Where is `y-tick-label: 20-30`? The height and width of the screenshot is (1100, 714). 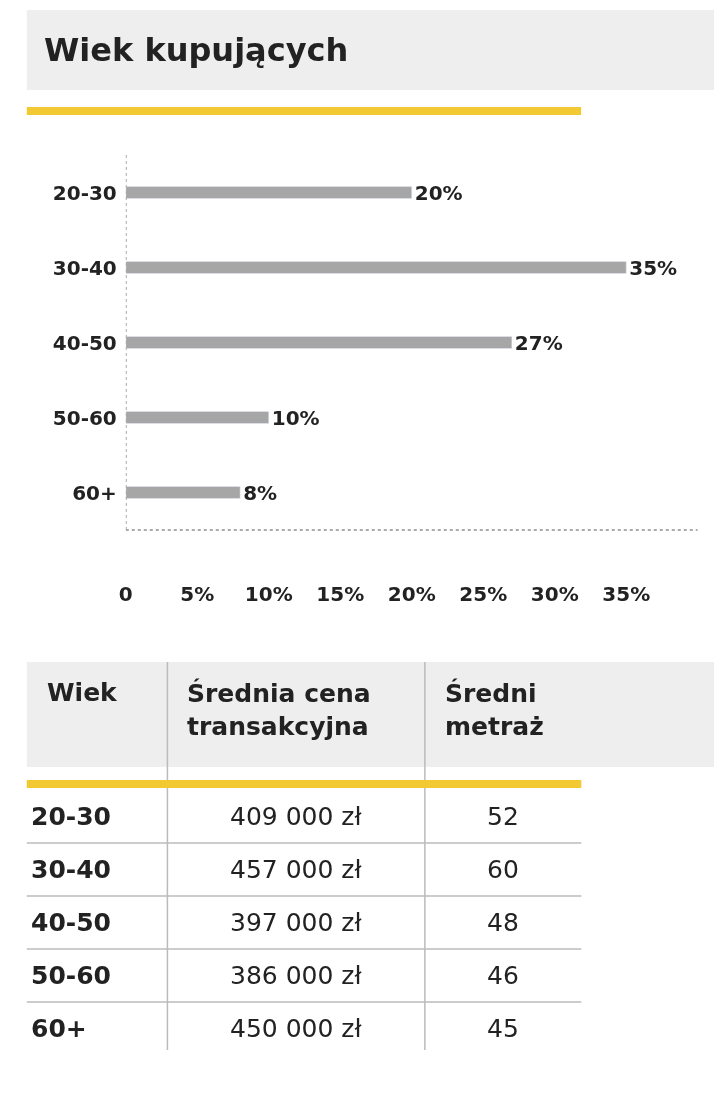
y-tick-label: 20-30 is located at coordinates (84, 192).